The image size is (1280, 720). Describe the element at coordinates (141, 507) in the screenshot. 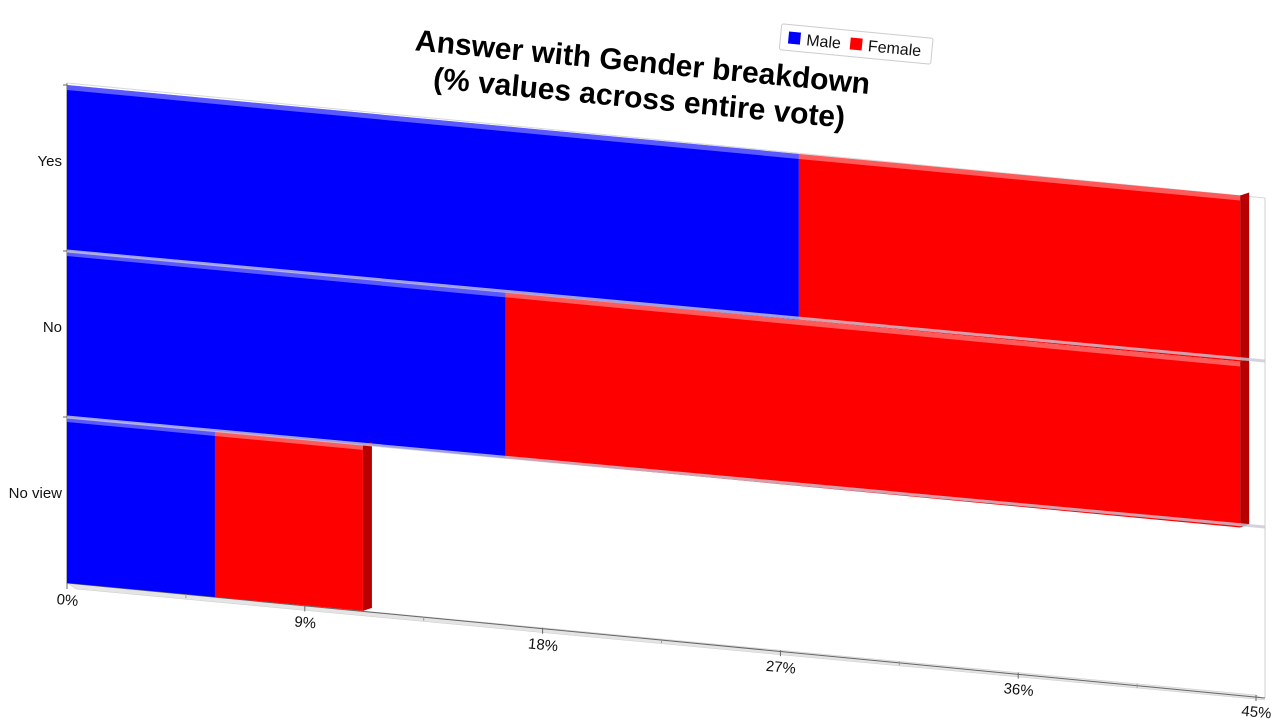

I see `bar-male-no-view` at that location.